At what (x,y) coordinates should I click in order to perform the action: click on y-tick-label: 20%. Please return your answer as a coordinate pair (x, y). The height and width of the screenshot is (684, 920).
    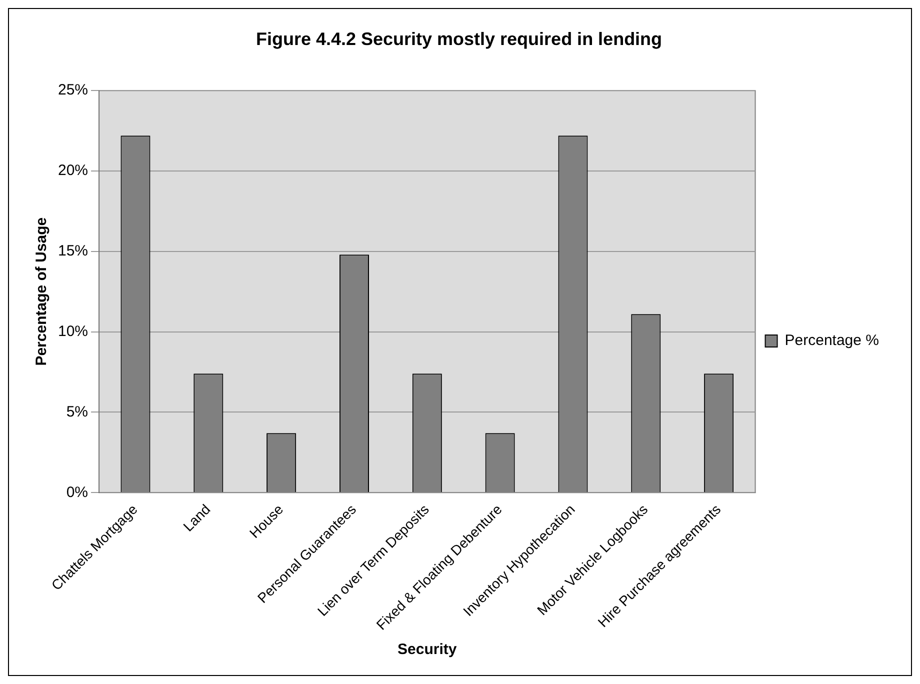
    Looking at the image, I should click on (73, 171).